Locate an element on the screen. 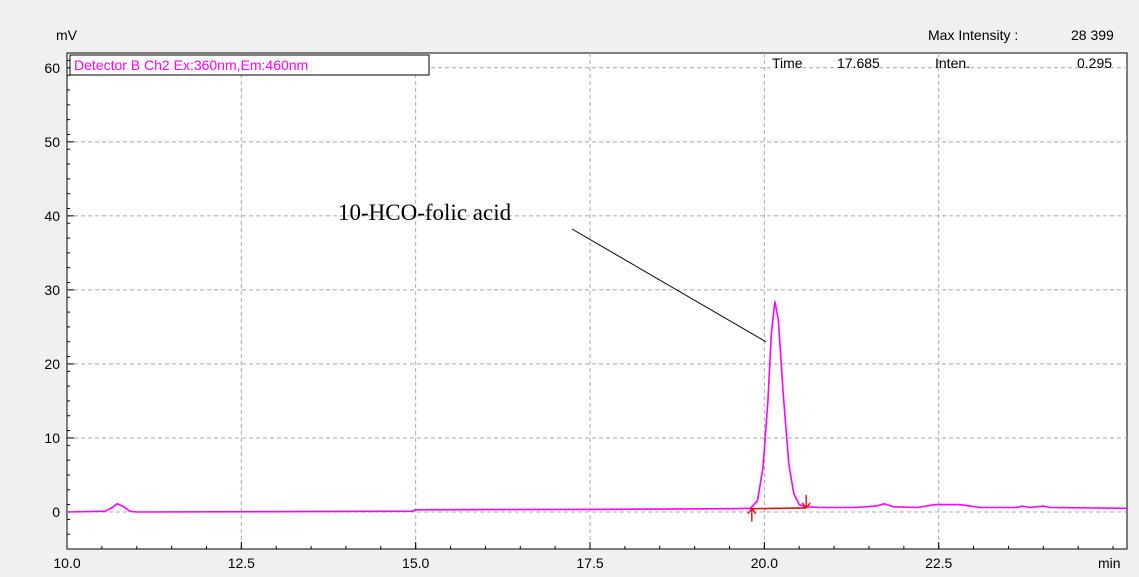 The image size is (1139, 577). y-tick-label: 30 is located at coordinates (52, 290).